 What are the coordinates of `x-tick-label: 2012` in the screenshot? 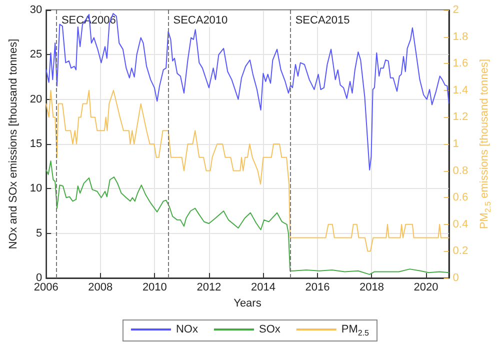 It's located at (209, 288).